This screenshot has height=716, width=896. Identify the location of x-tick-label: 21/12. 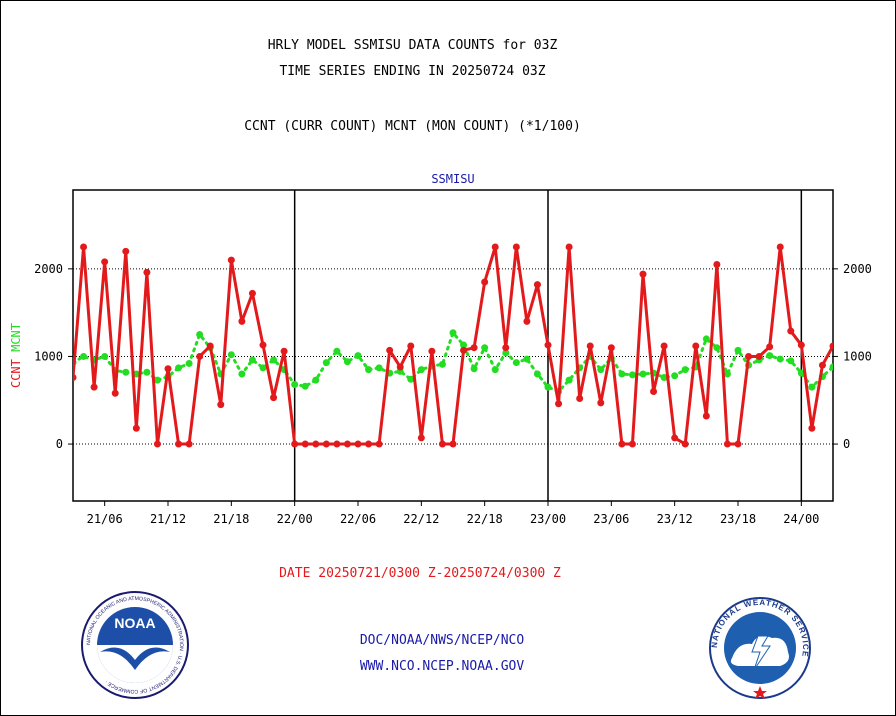
(168, 519).